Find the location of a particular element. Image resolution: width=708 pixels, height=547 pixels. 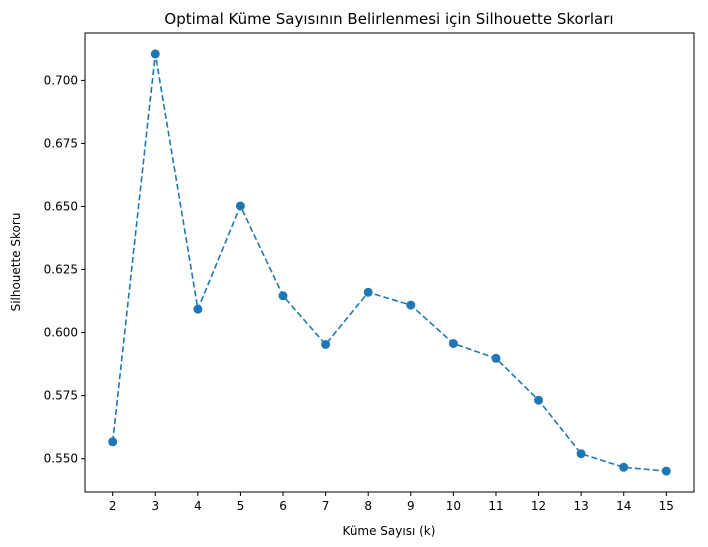

y-axis-ticks: 0.550 0.575 0.600 0.625 0.650 0.675 0.700 is located at coordinates (64, 269).